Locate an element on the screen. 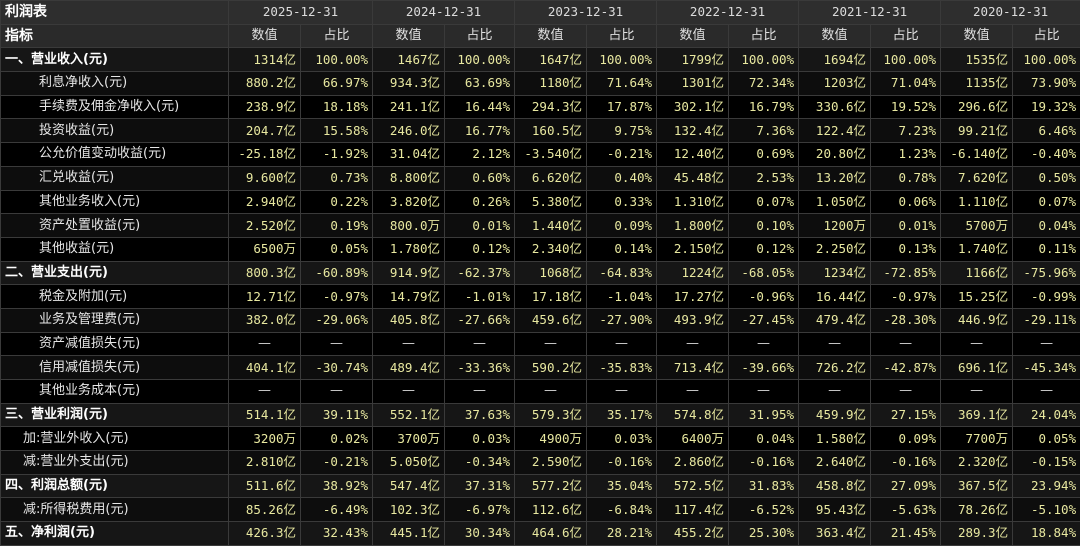 The width and height of the screenshot is (1080, 546). value-cell: 294.3亿 is located at coordinates (551, 107).